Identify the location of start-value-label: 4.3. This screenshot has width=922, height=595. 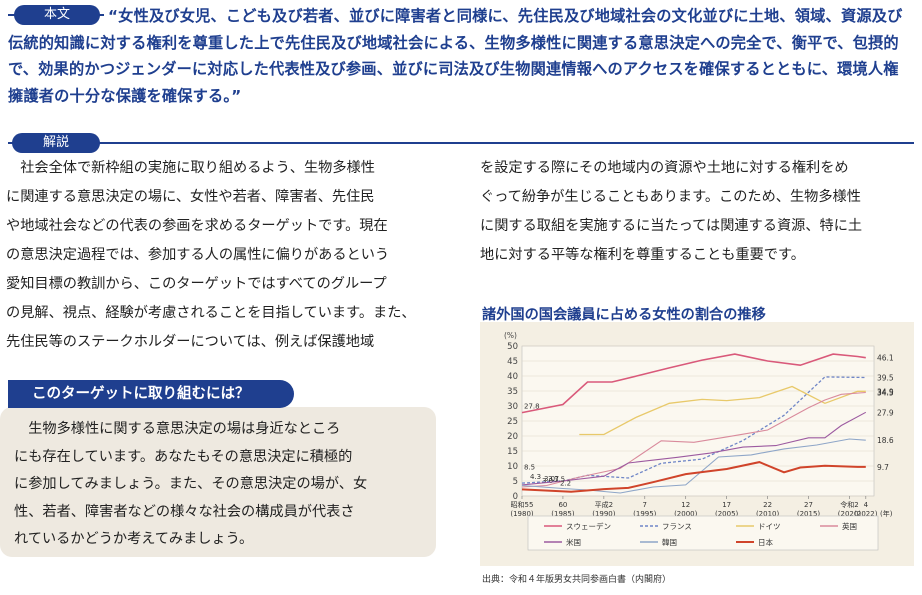
(535, 477).